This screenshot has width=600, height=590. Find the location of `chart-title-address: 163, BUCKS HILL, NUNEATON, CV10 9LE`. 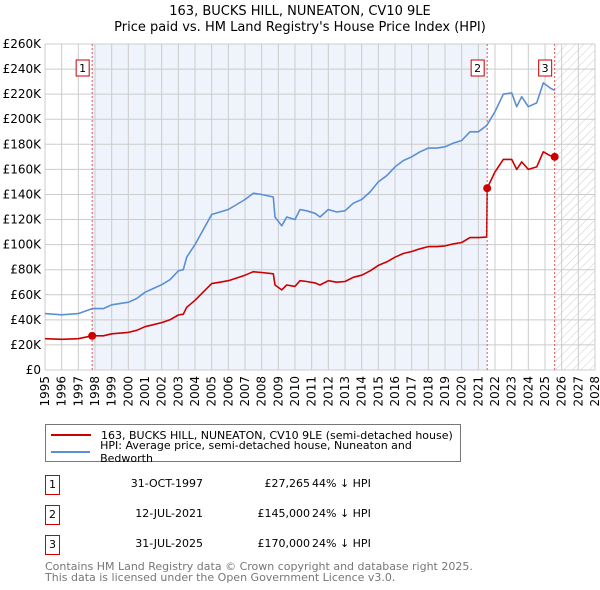

chart-title-address: 163, BUCKS HILL, NUNEATON, CV10 9LE is located at coordinates (300, 11).